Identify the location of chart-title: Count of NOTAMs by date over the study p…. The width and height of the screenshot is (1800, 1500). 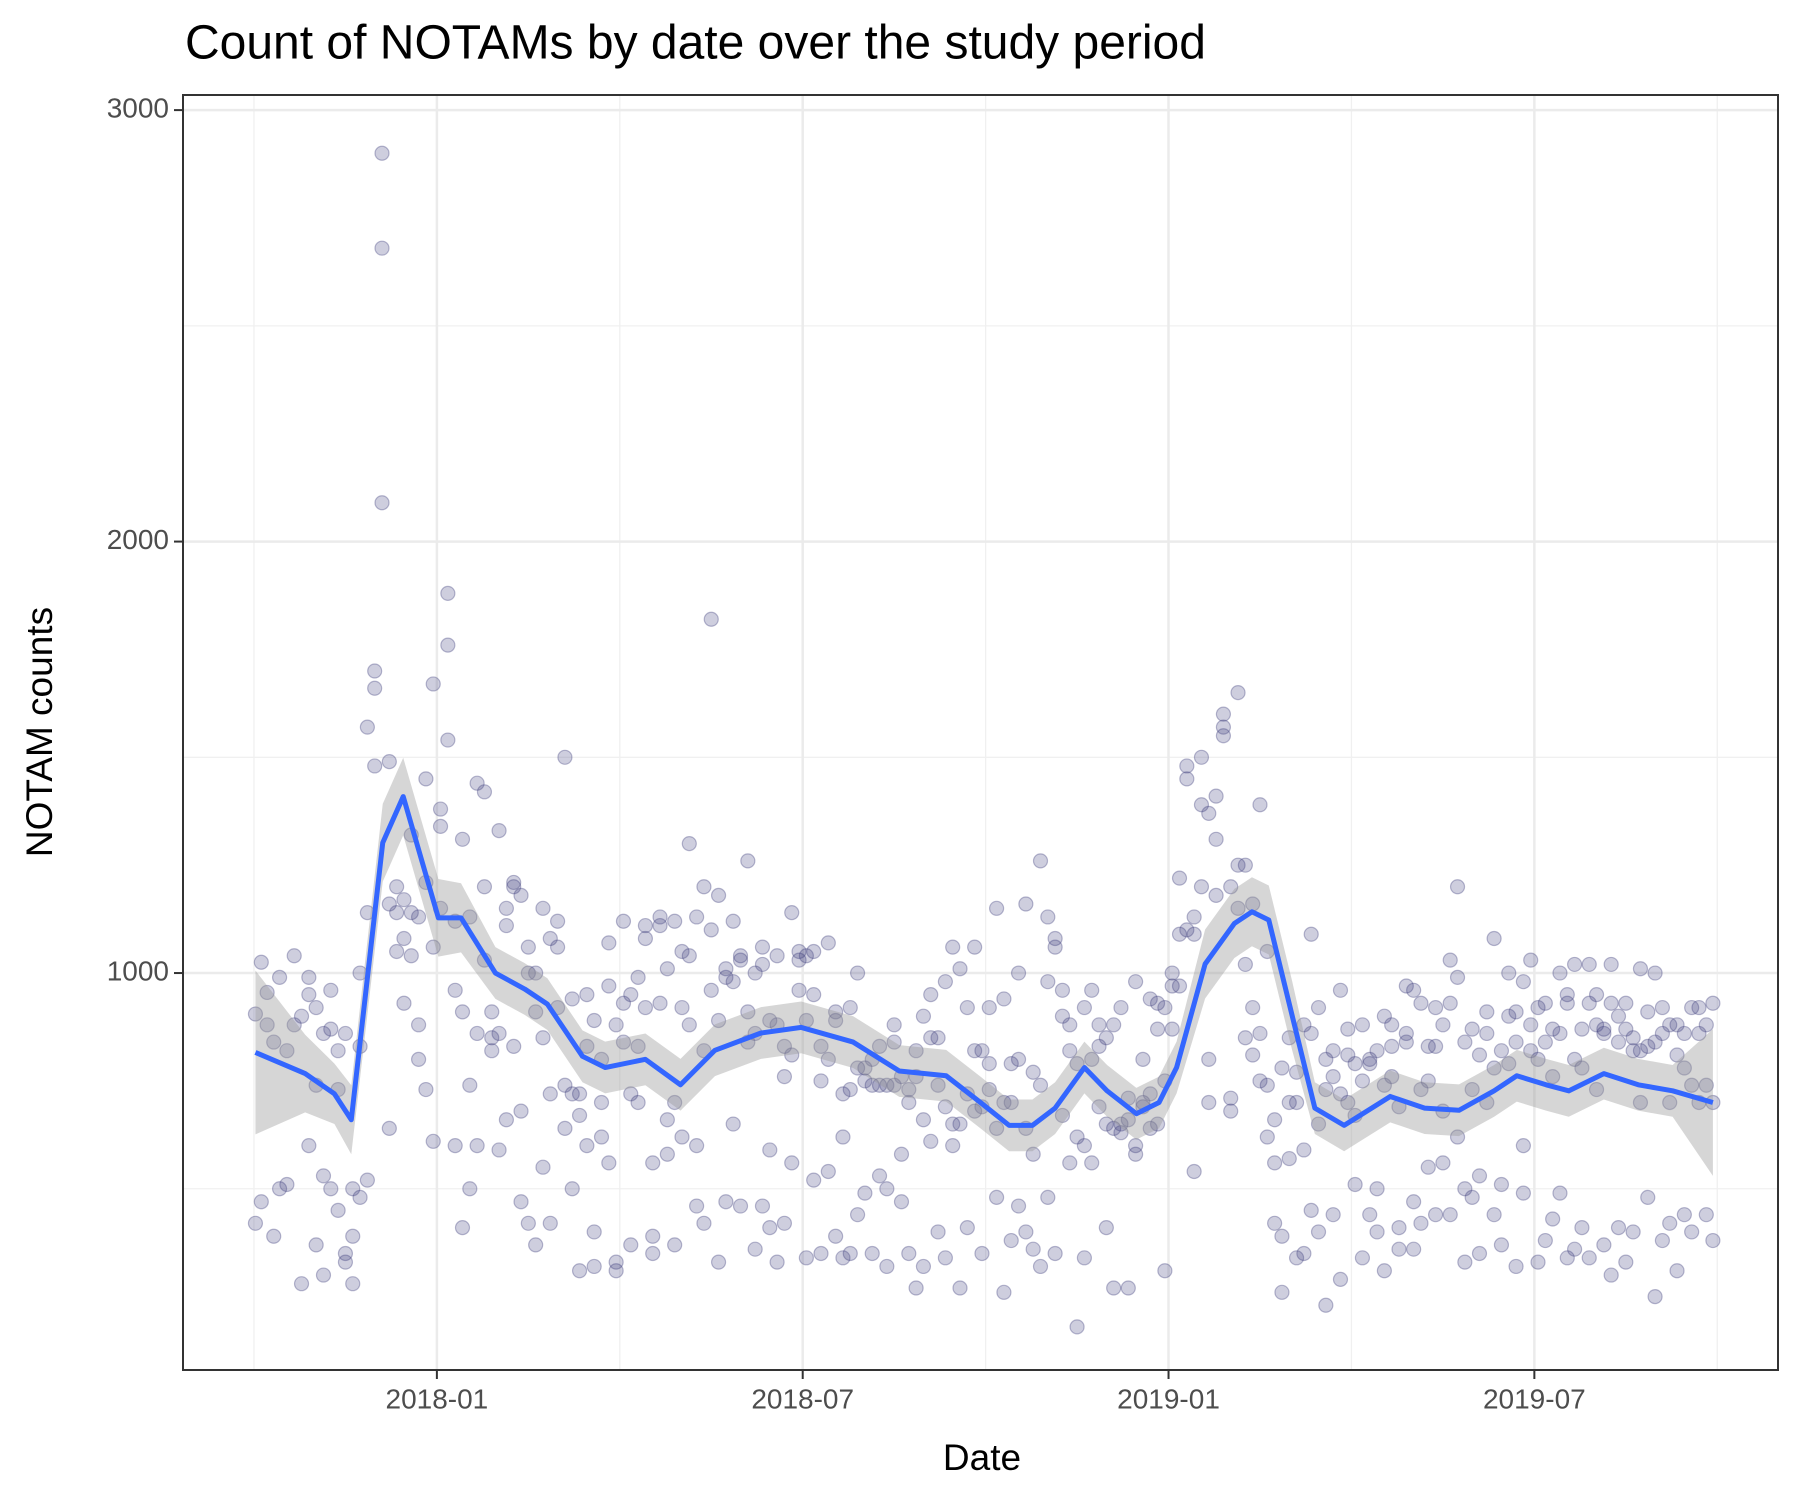
(695, 43).